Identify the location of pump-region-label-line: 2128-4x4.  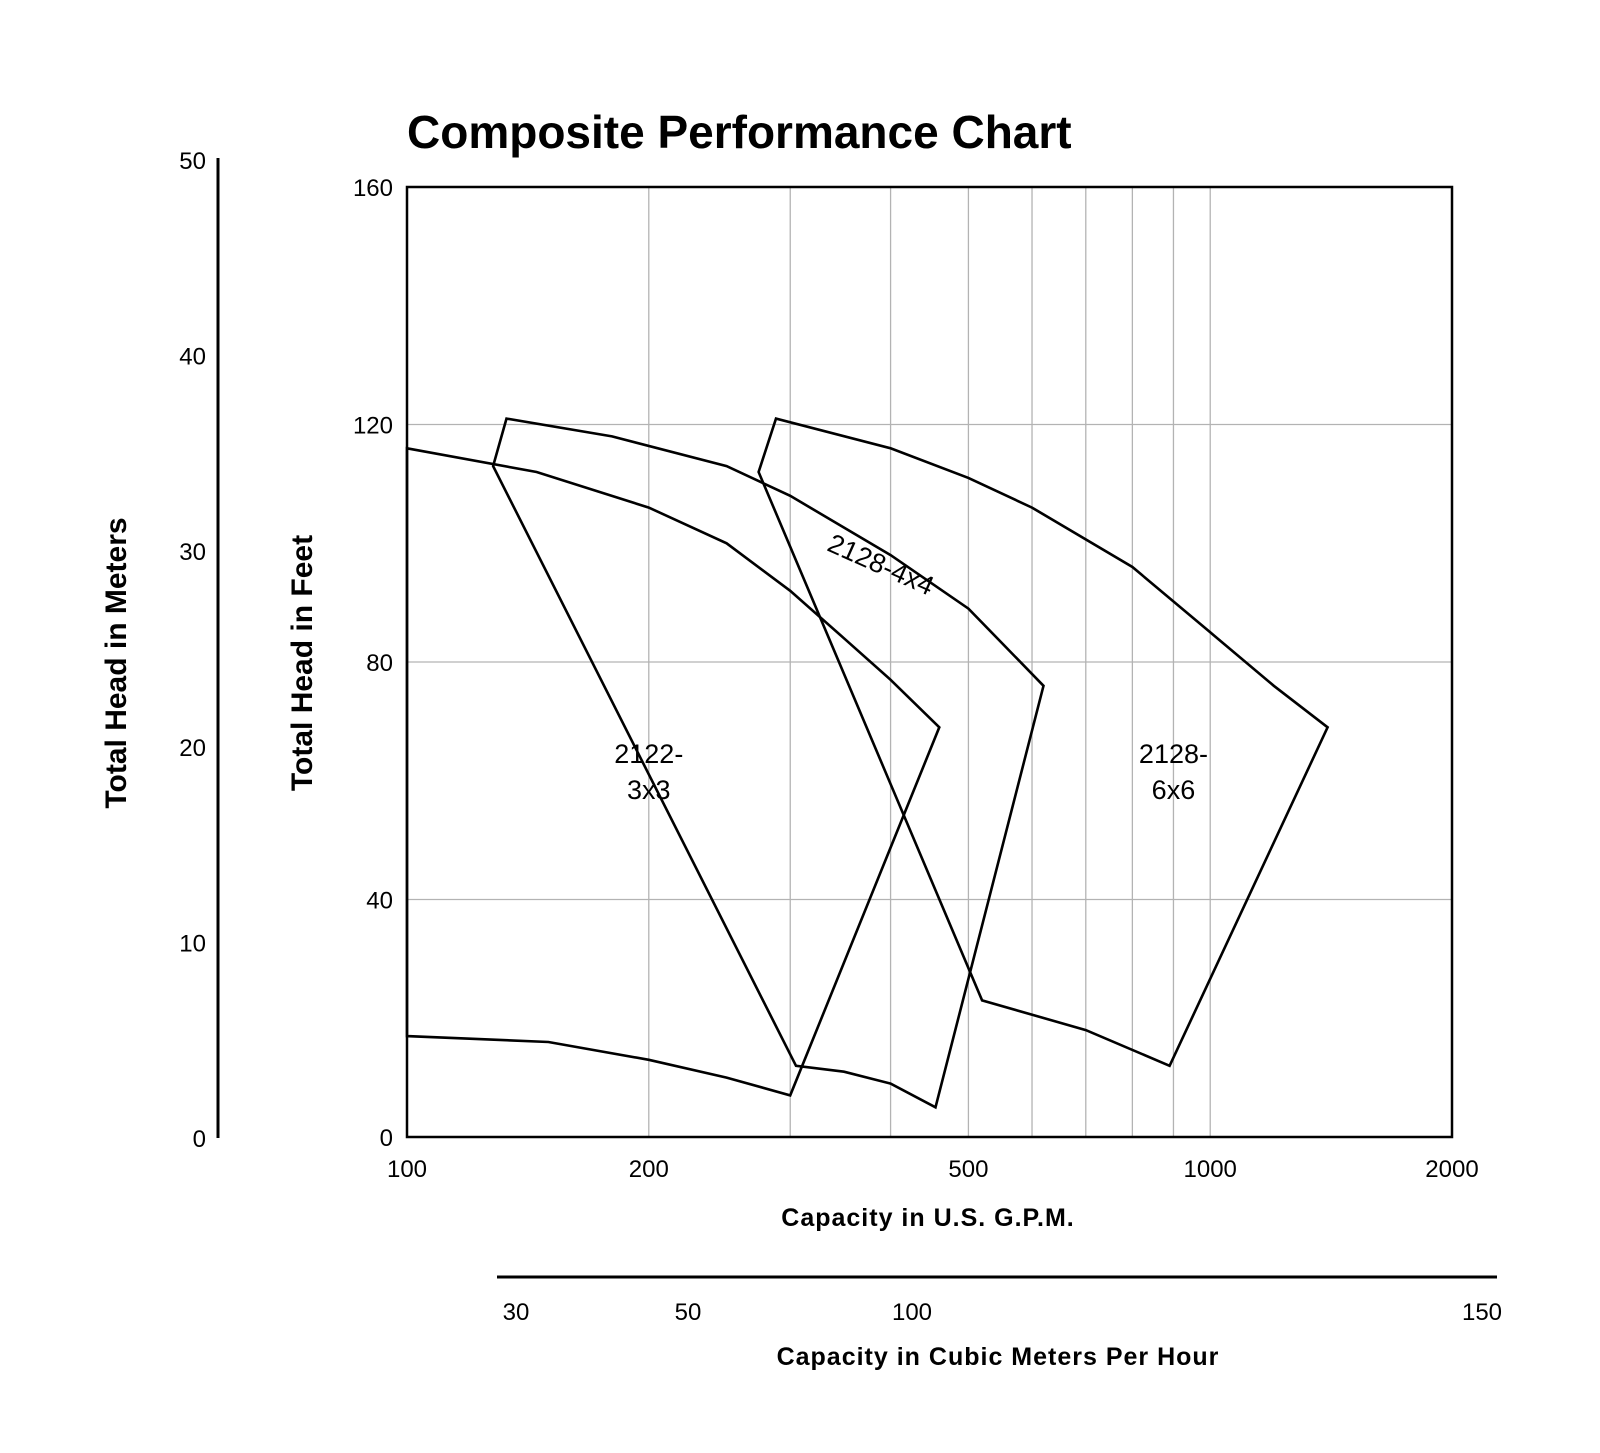
(880, 564).